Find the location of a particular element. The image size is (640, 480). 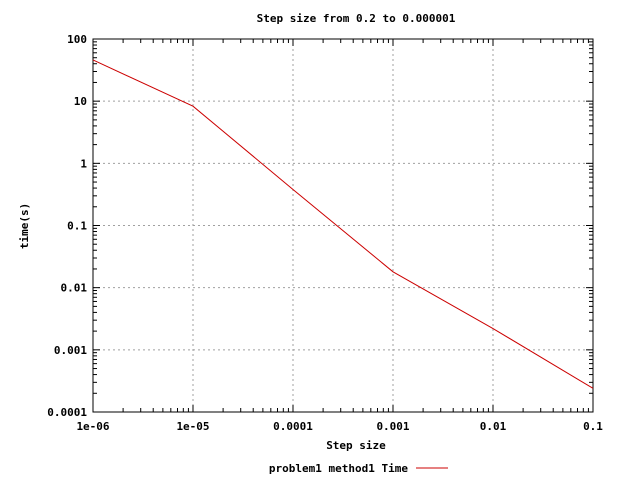

y-tick-label: 100 is located at coordinates (77, 39).